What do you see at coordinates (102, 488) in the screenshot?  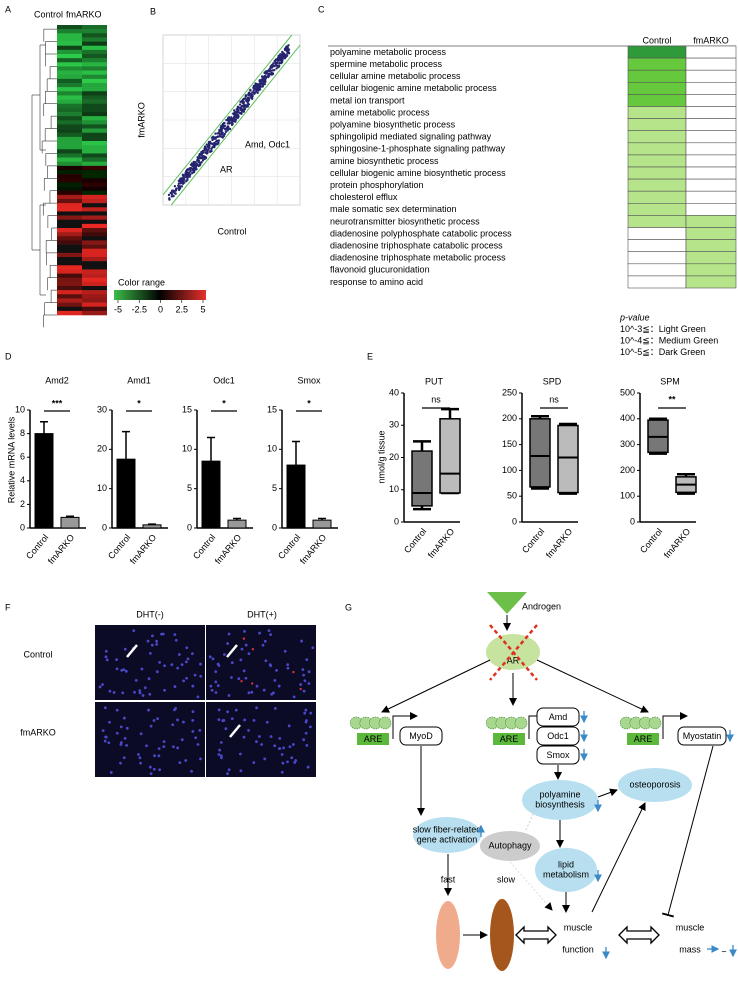 I see `y-tick-label: 10` at bounding box center [102, 488].